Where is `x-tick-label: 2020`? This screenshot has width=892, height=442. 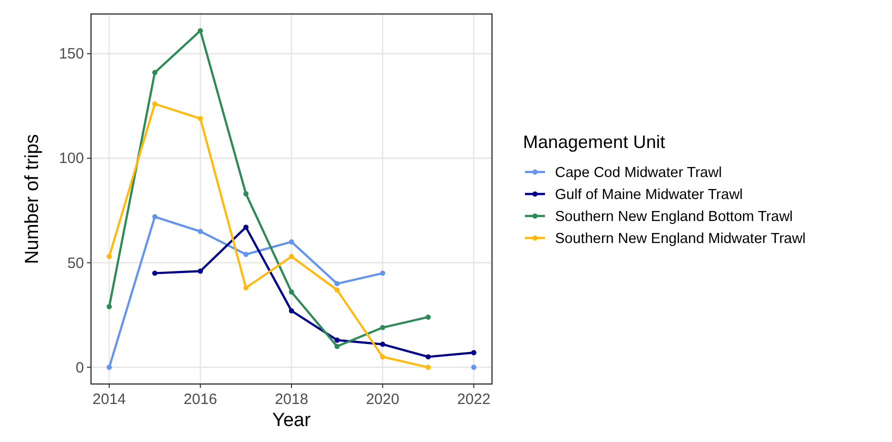 x-tick-label: 2020 is located at coordinates (383, 399).